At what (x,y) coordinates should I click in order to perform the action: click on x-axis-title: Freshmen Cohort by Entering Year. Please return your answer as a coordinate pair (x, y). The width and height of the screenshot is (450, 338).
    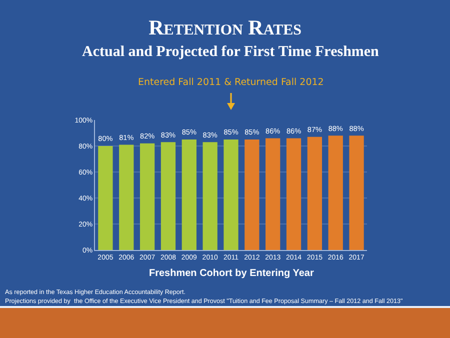
    Looking at the image, I should click on (231, 273).